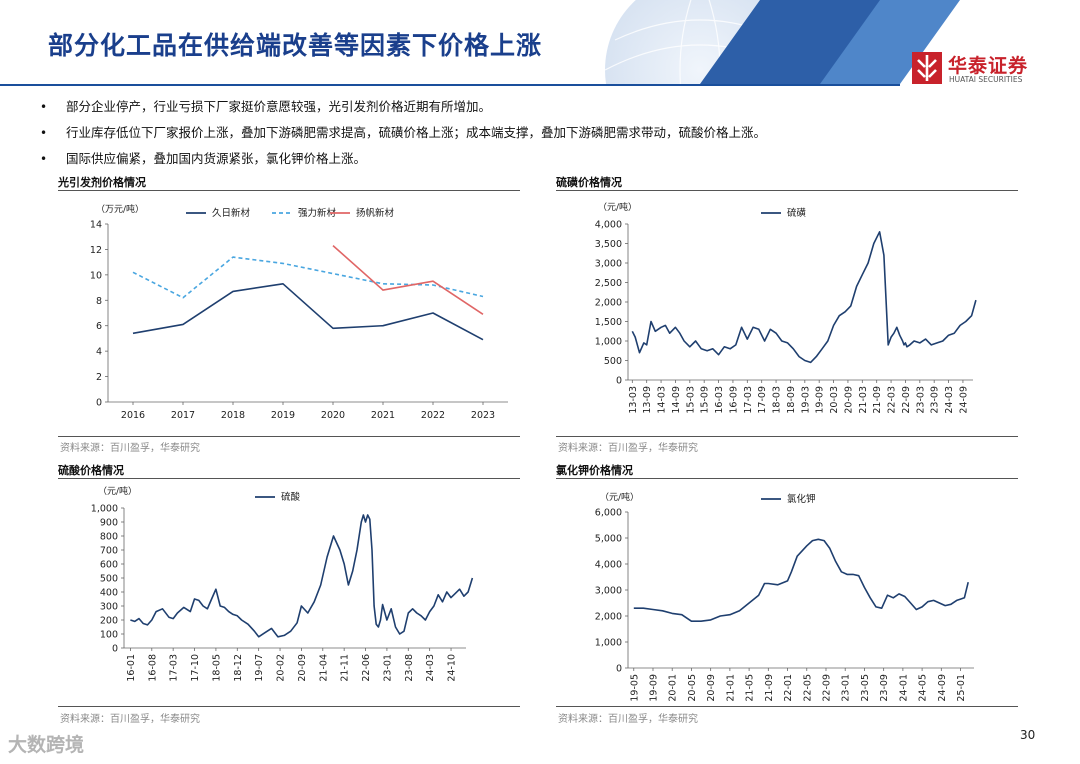 The height and width of the screenshot is (764, 1080). I want to click on header-background, so click(842, 42).